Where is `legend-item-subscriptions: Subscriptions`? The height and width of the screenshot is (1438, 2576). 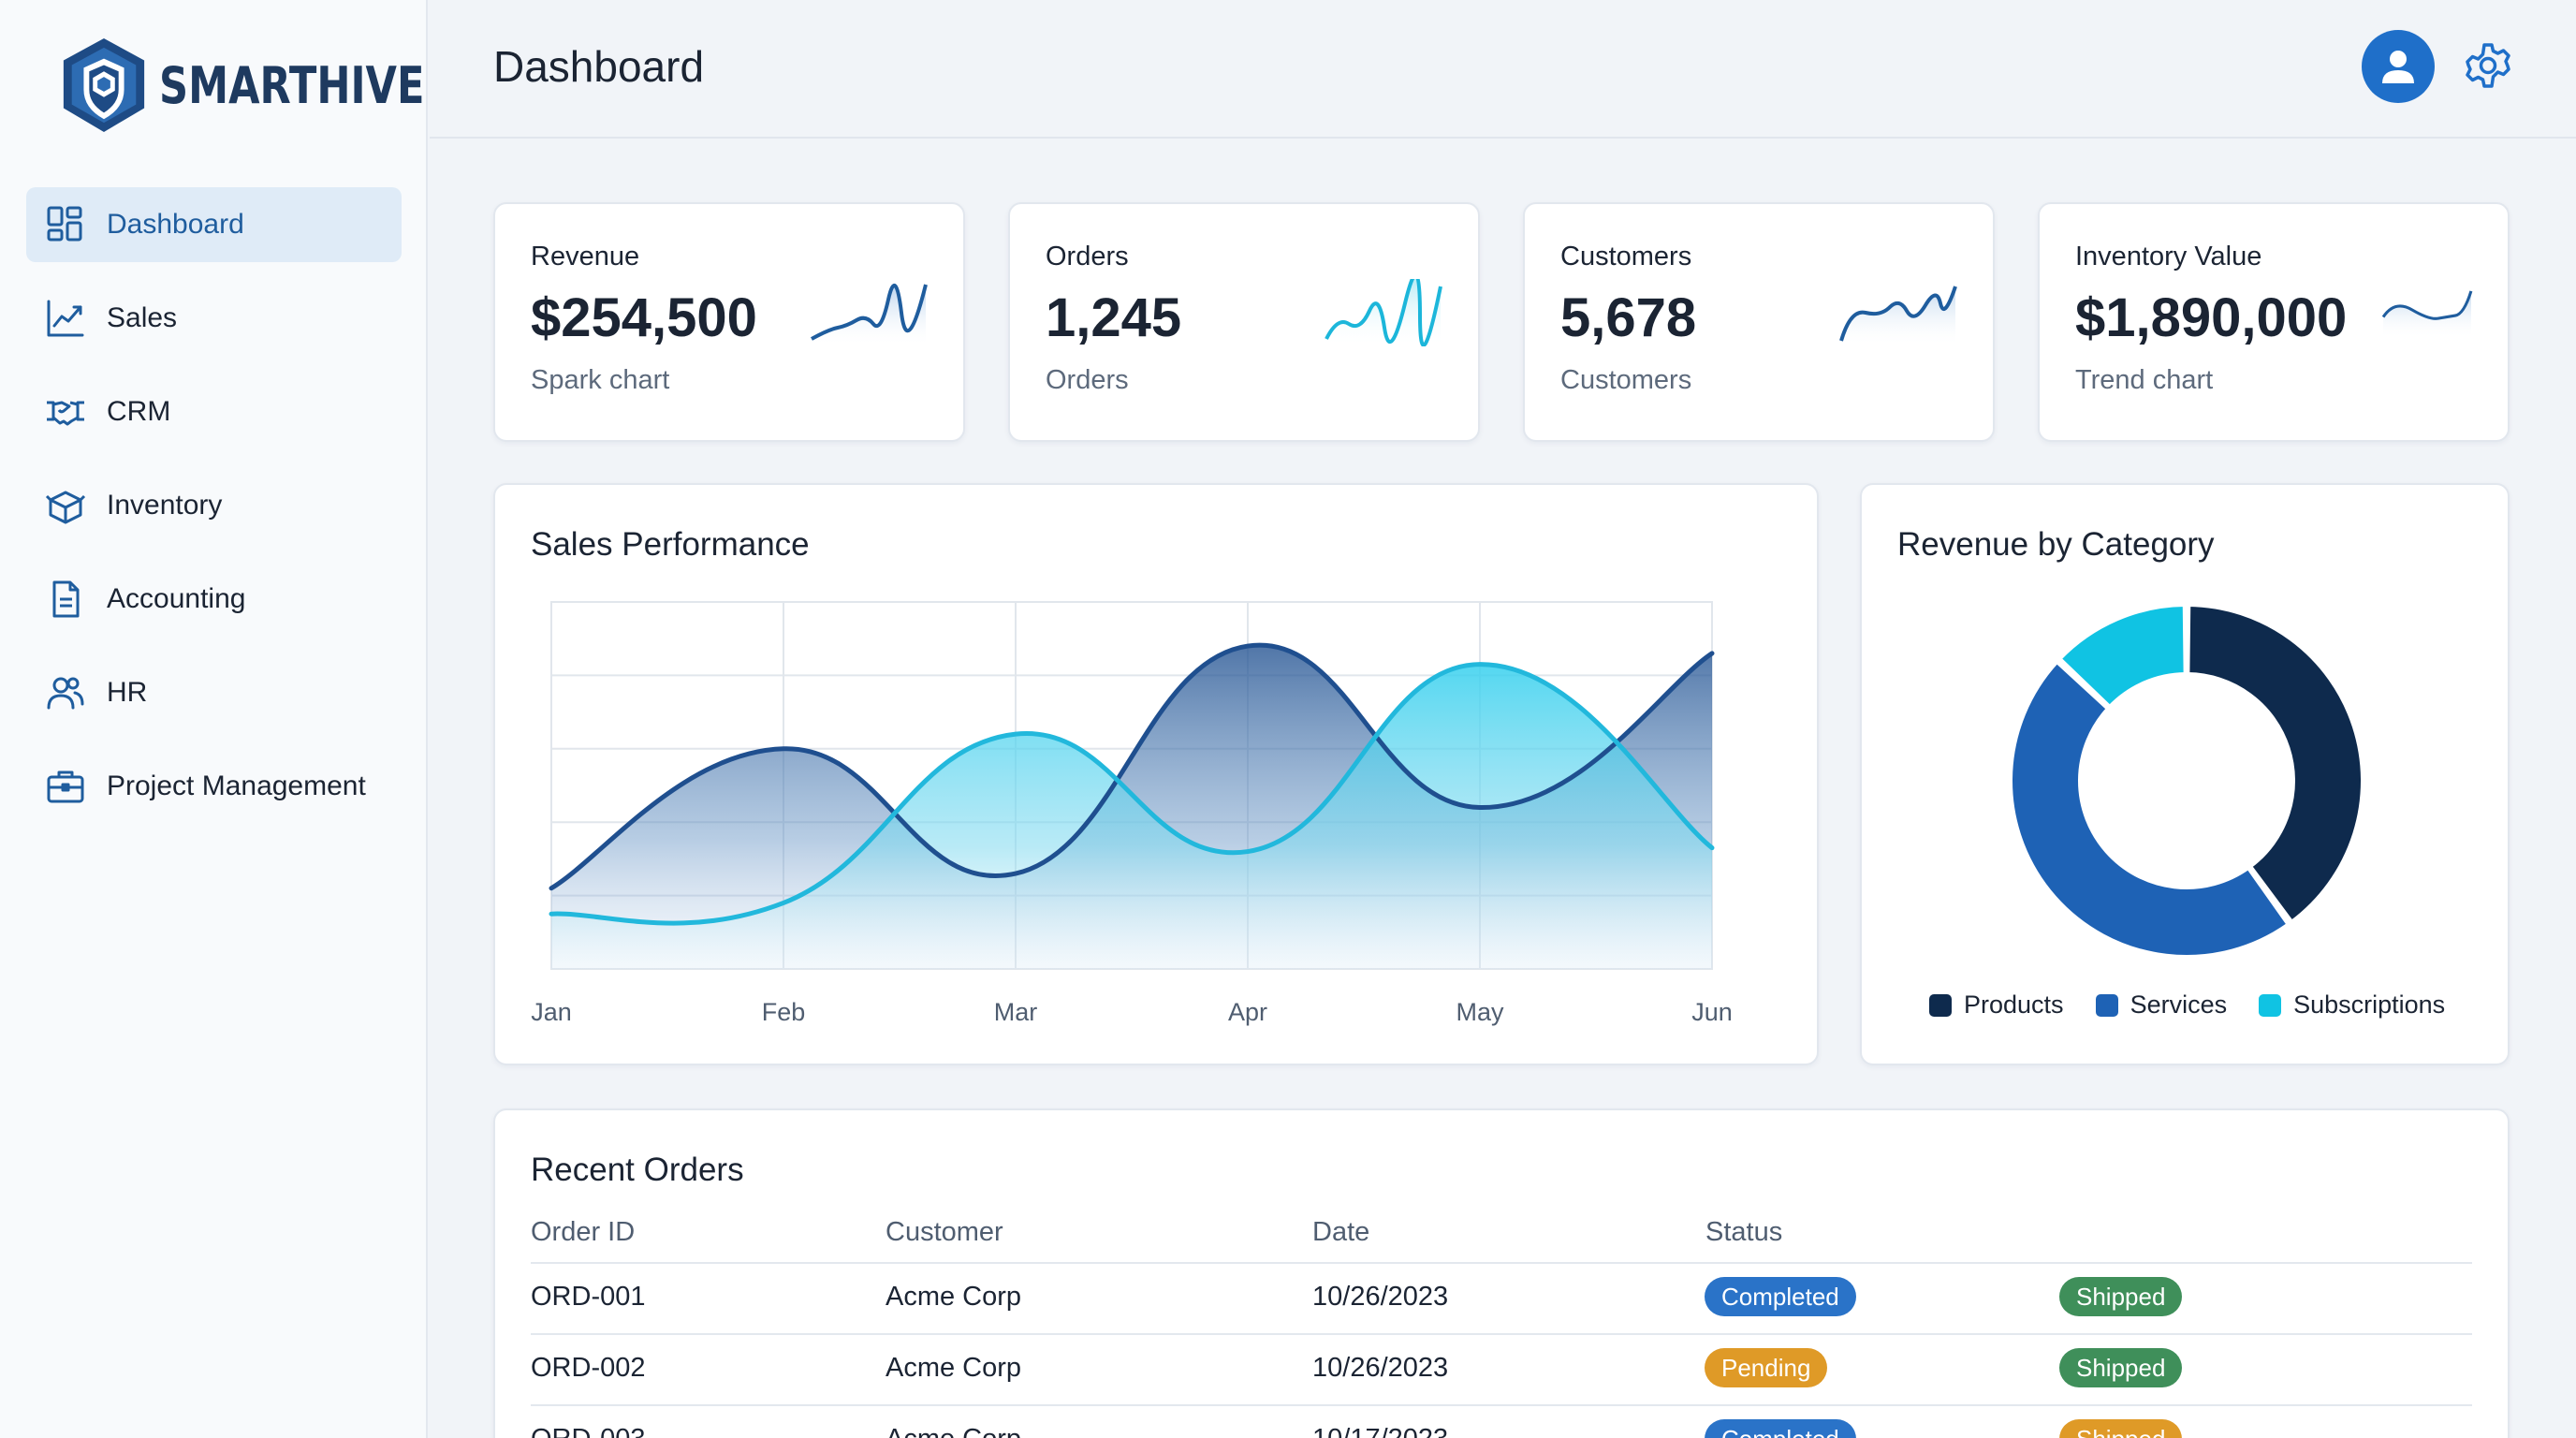 legend-item-subscriptions: Subscriptions is located at coordinates (2352, 1005).